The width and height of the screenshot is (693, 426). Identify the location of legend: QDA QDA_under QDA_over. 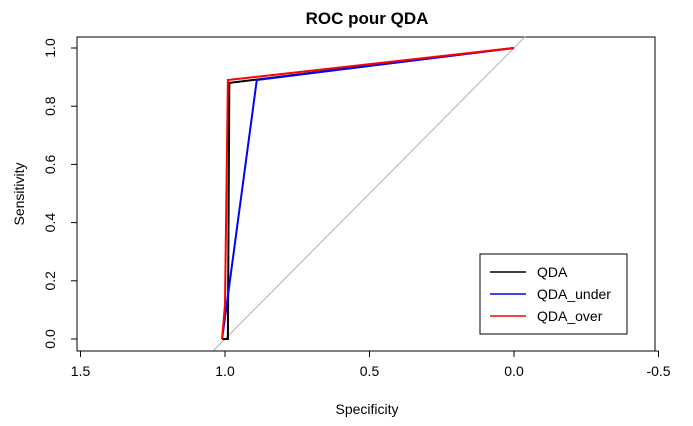
(553, 294).